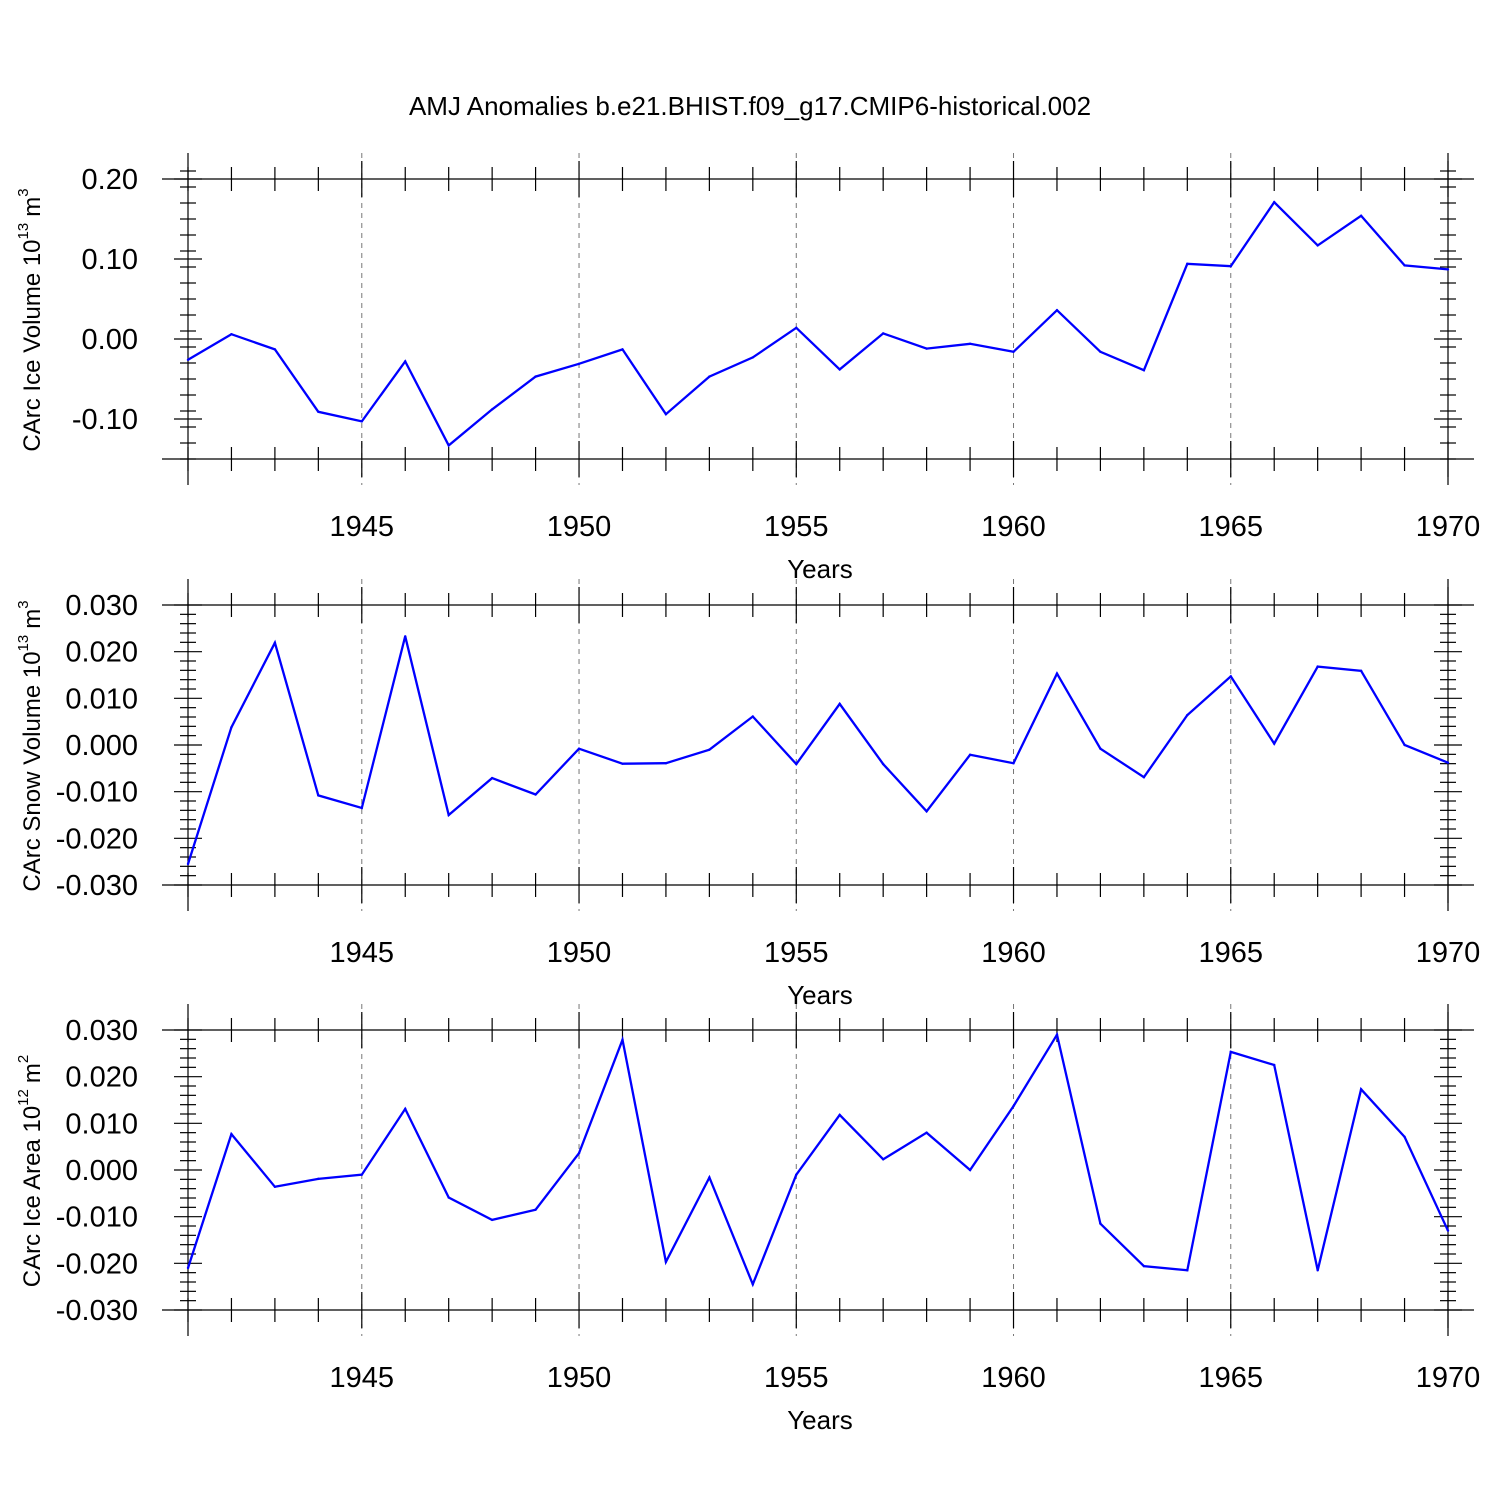  Describe the element at coordinates (110, 180) in the screenshot. I see `y-tick-label: 0.20` at that location.